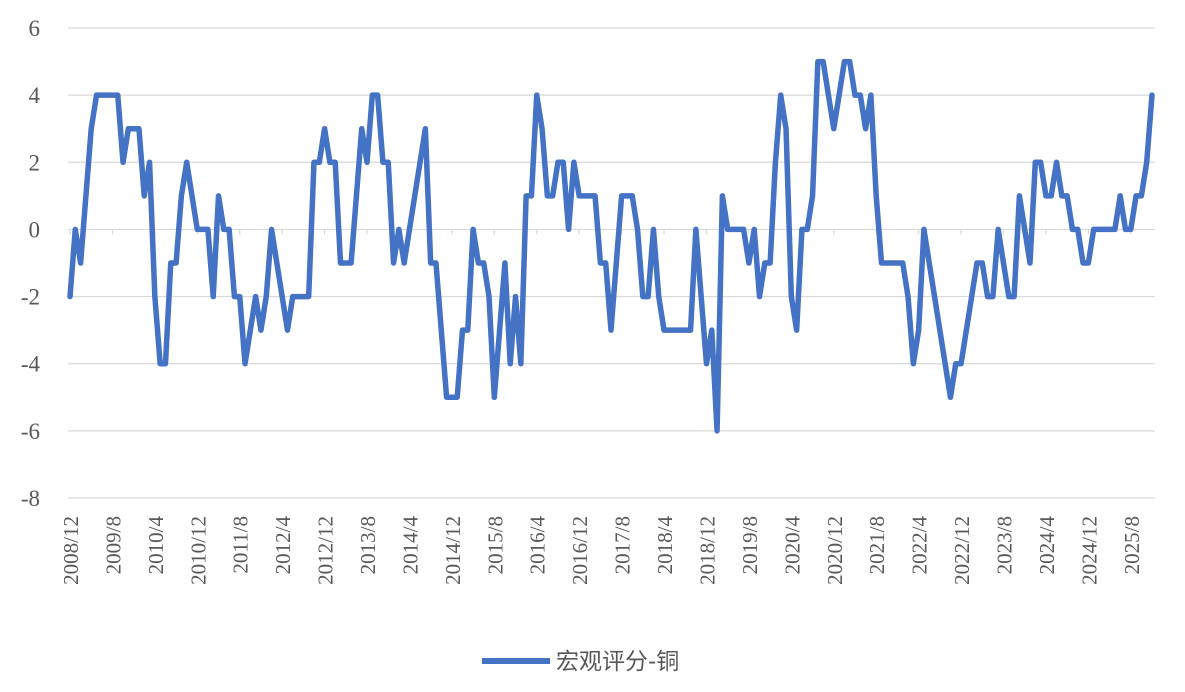 The image size is (1185, 692). What do you see at coordinates (1005, 545) in the screenshot?
I see `x-tick-label: 2023/8` at bounding box center [1005, 545].